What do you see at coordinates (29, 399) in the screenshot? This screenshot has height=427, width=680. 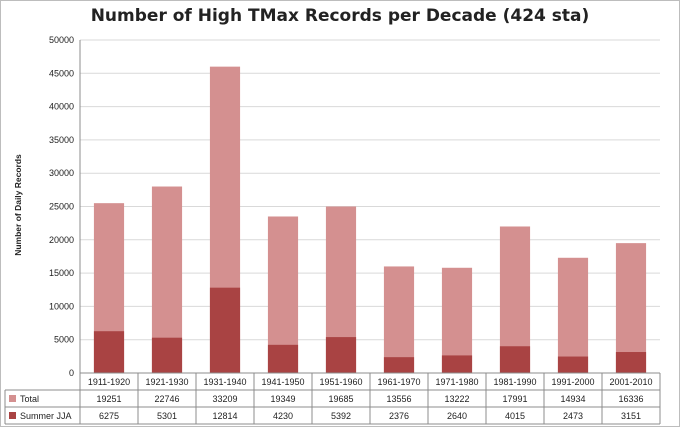 I see `legend-label: Total` at bounding box center [29, 399].